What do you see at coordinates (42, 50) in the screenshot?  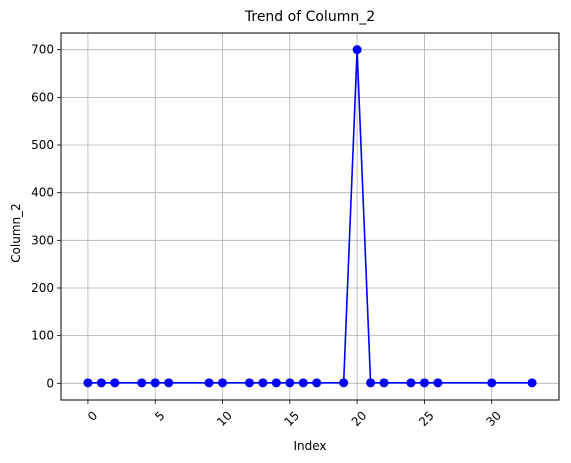 I see `y-tick-label: 700` at bounding box center [42, 50].